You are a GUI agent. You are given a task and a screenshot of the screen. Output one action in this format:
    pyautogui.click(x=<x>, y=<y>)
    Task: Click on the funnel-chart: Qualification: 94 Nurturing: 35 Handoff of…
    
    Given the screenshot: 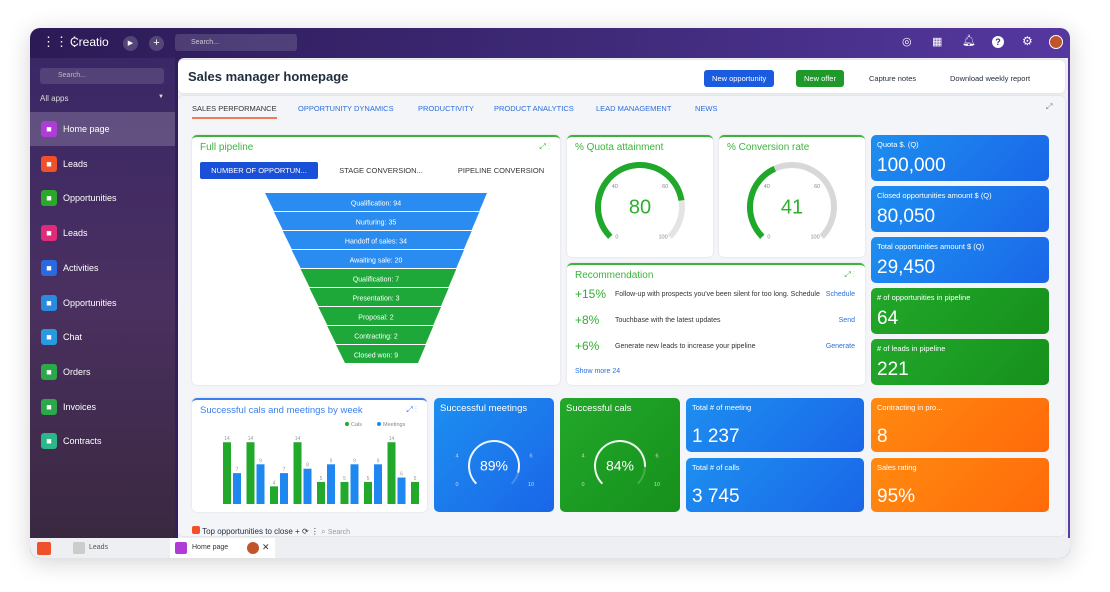 What is the action you would take?
    pyautogui.click(x=376, y=278)
    